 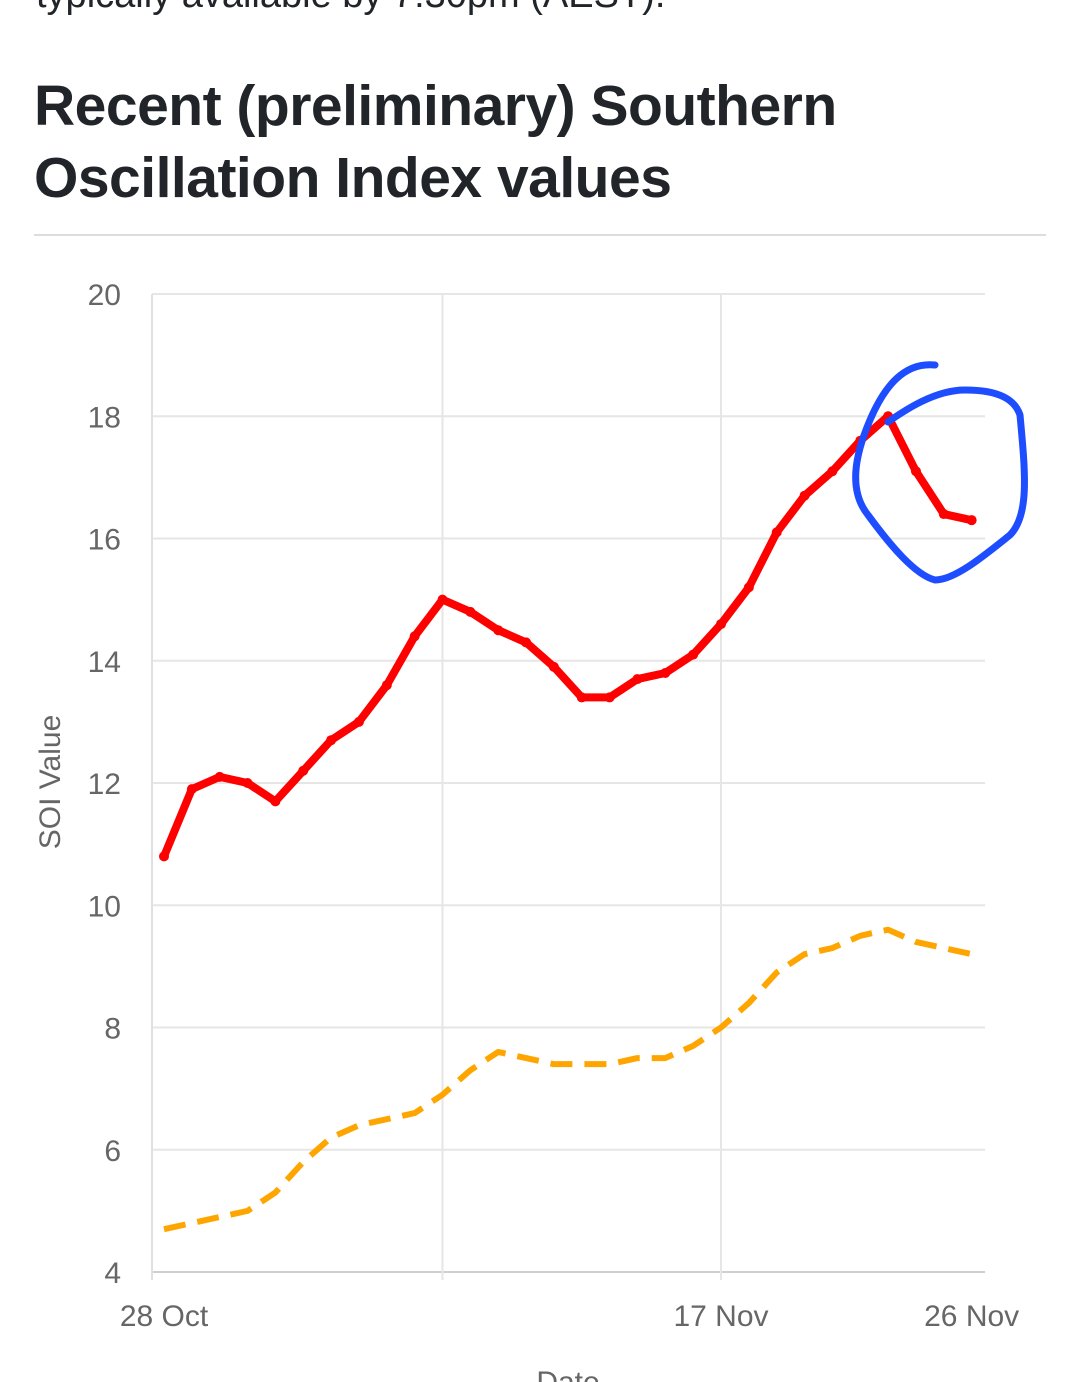 I want to click on divider, so click(x=540, y=235).